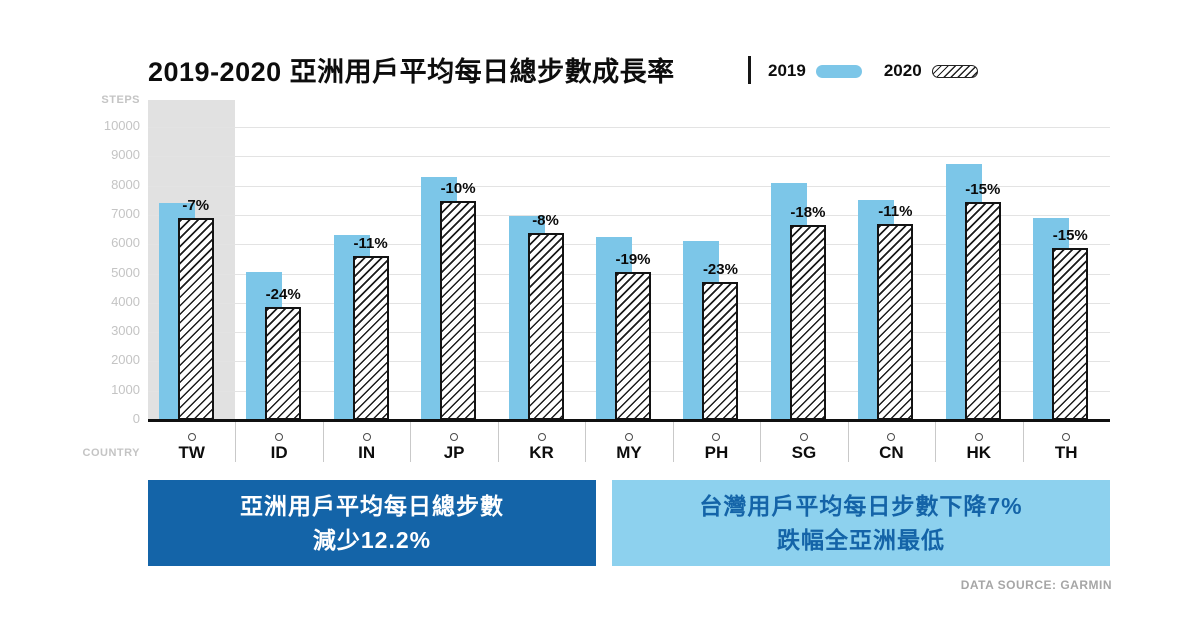 The image size is (1200, 628). What do you see at coordinates (125, 360) in the screenshot?
I see `y-tick-label-2000: 2000` at bounding box center [125, 360].